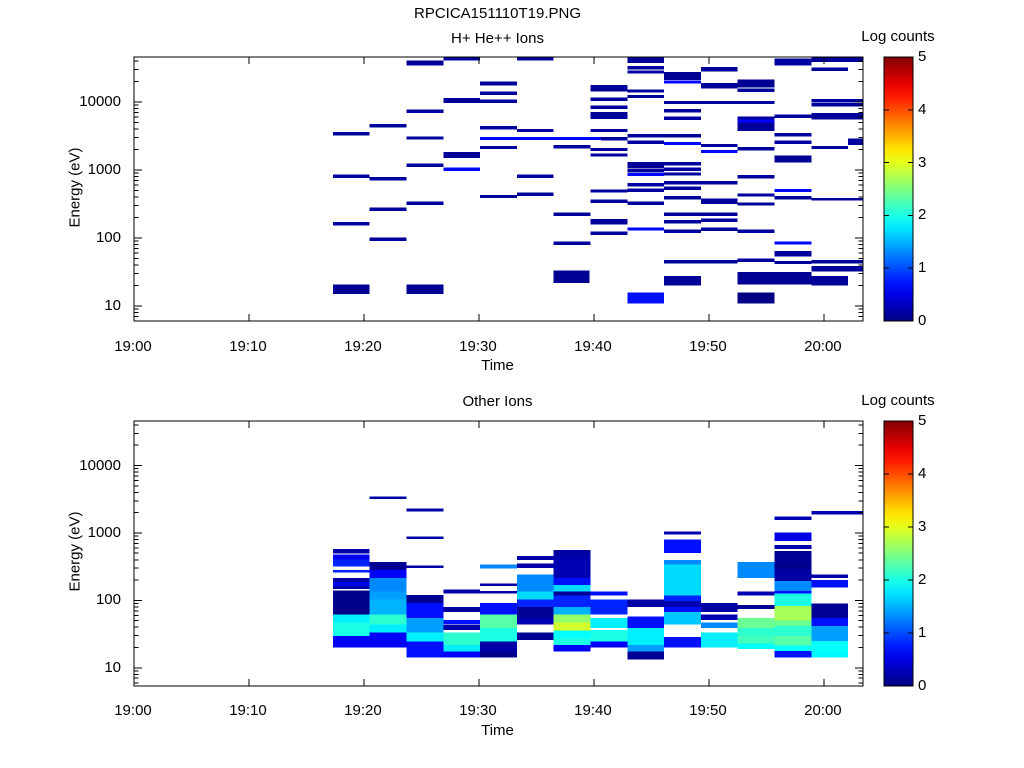 The height and width of the screenshot is (768, 1024). I want to click on panel-bottom-title: Other Ions, so click(497, 401).